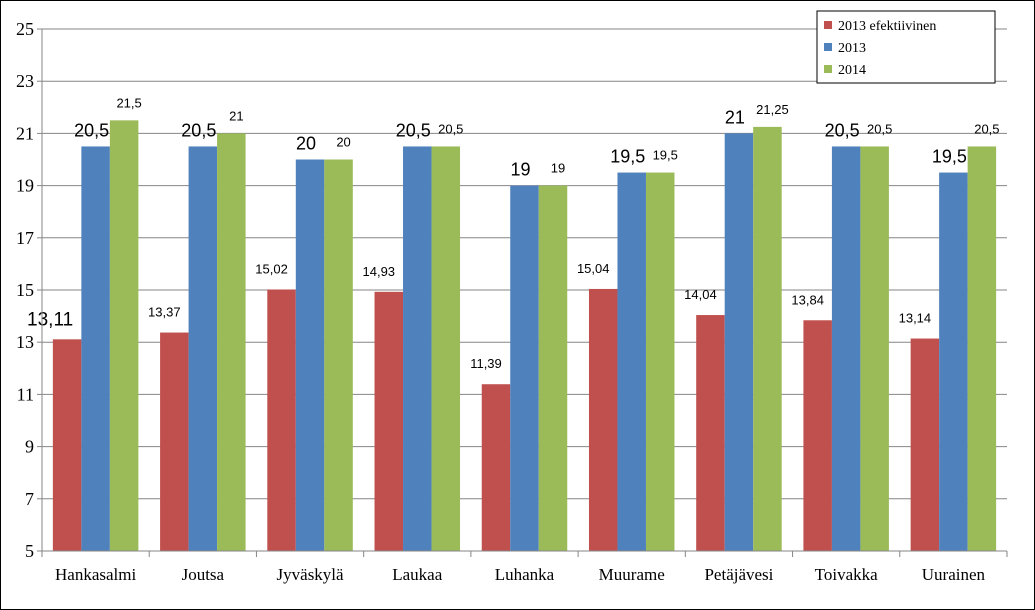 The width and height of the screenshot is (1035, 610). Describe the element at coordinates (231, 342) in the screenshot. I see `bar-2014-Joutsa` at that location.